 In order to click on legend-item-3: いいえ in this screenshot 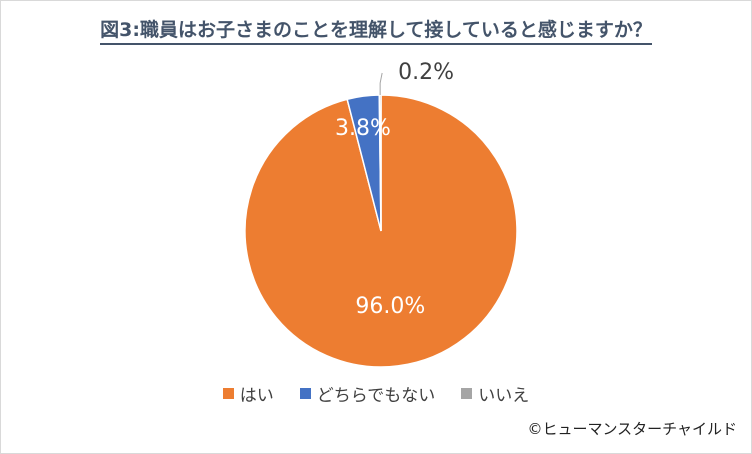, I will do `click(495, 393)`.